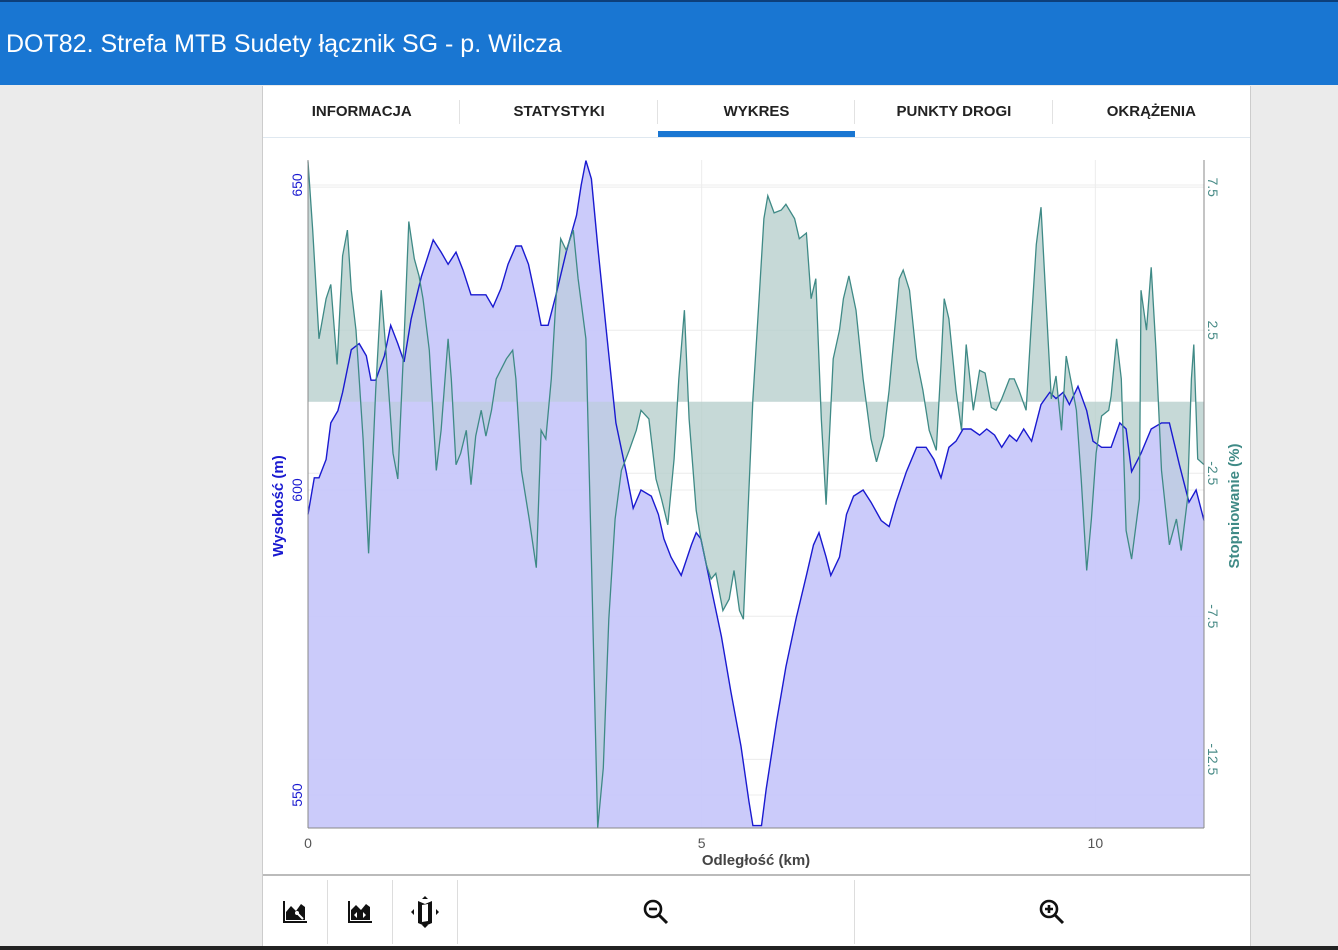 The width and height of the screenshot is (1338, 950). I want to click on x-tick-label: 5, so click(702, 843).